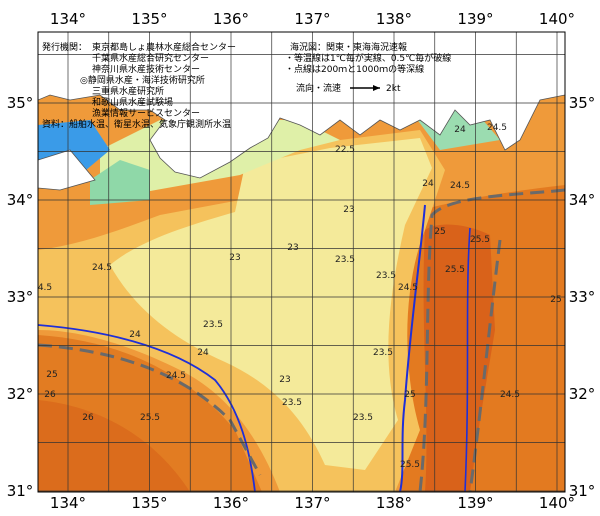  Describe the element at coordinates (114, 446) in the screenshot. I see `warm-region` at that location.